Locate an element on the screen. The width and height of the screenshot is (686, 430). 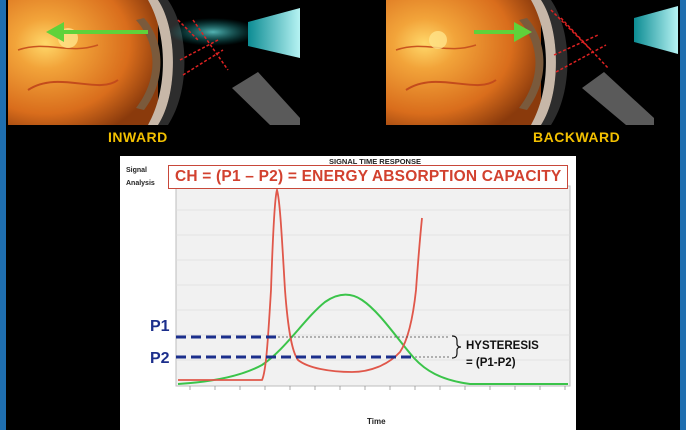
right-frame-edge is located at coordinates (683, 215).